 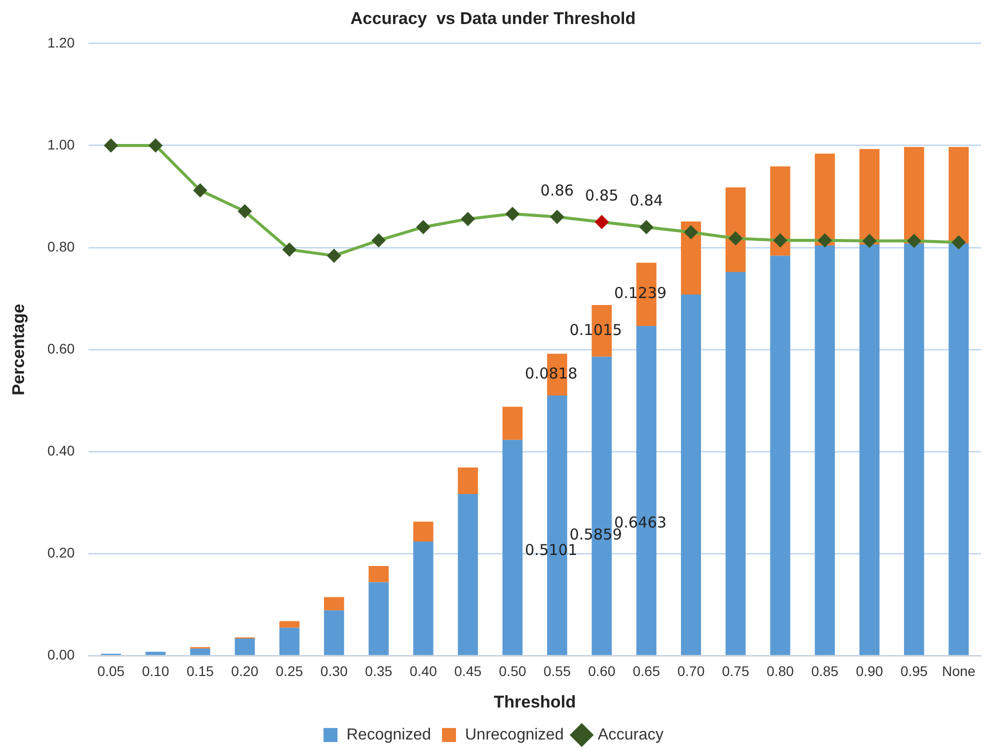 I want to click on legend-label: Recognized, so click(x=388, y=735).